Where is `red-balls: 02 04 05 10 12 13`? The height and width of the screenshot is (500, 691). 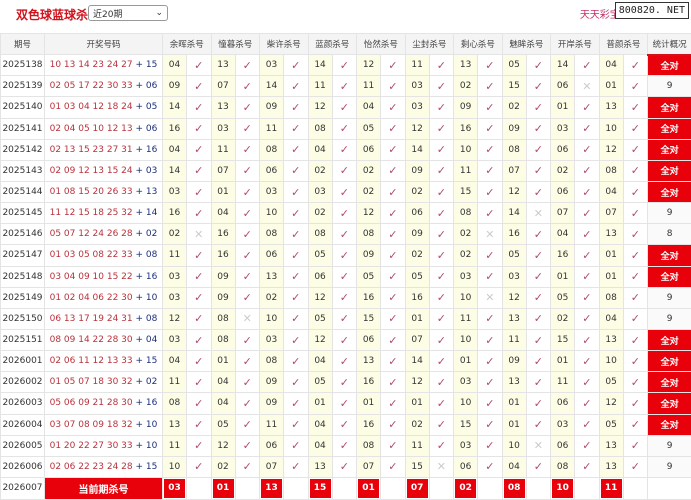
red-balls: 02 04 05 10 12 13 is located at coordinates (91, 128).